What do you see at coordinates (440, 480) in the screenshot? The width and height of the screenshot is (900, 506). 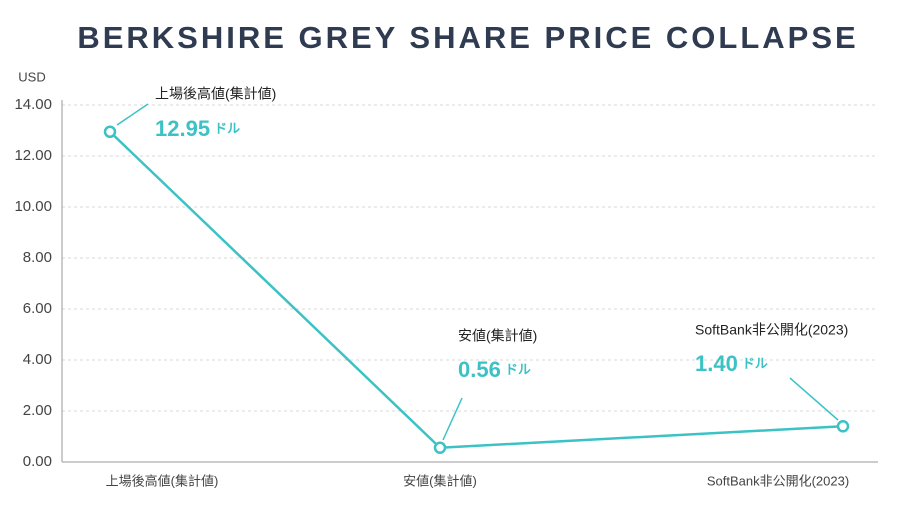 I see `x-tick-label: 安値(集計値)` at bounding box center [440, 480].